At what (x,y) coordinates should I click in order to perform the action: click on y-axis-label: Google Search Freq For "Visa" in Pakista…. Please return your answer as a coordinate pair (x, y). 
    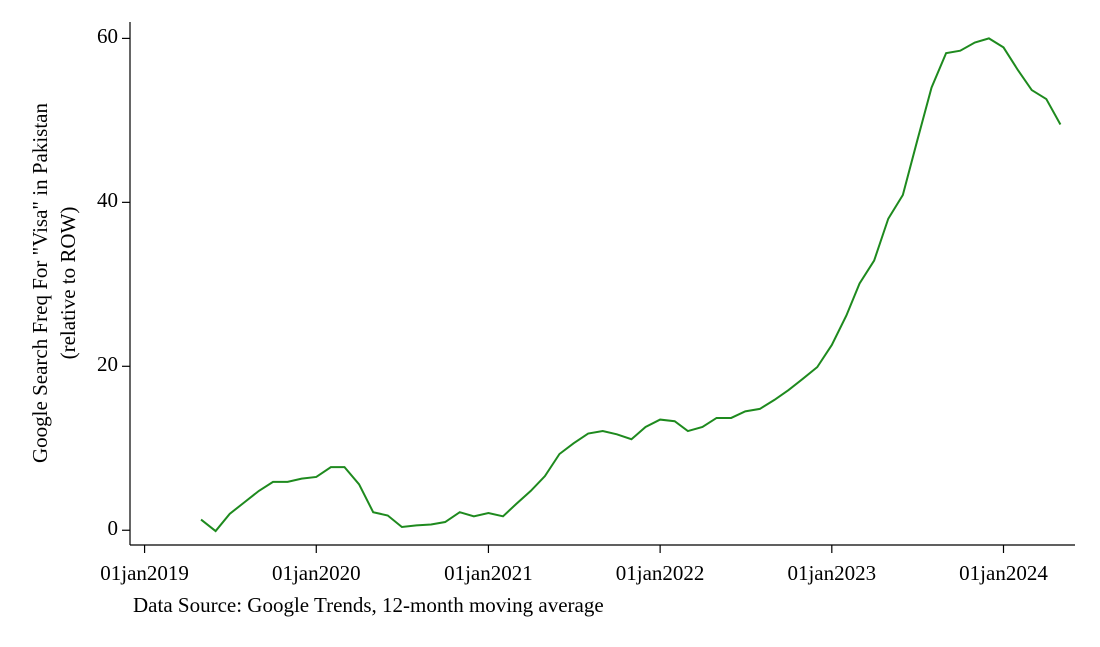
    Looking at the image, I should click on (40, 283).